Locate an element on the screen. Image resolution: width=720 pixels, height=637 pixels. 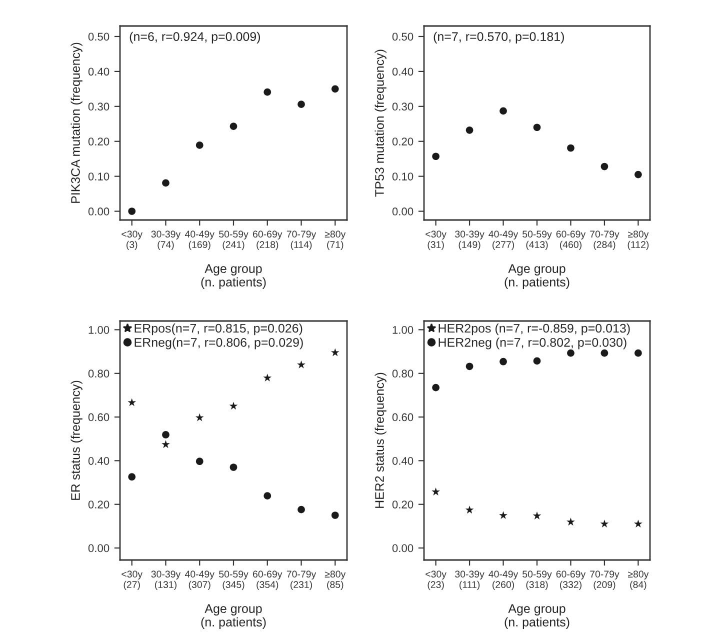
legend-label: HER2pos (n=7, r=-0.859, p=0.013) is located at coordinates (534, 330).